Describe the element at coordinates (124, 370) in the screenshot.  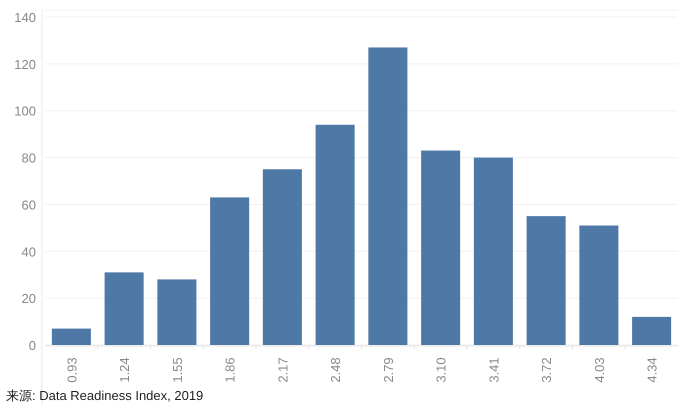
I see `x-tick-label: 1.24` at that location.